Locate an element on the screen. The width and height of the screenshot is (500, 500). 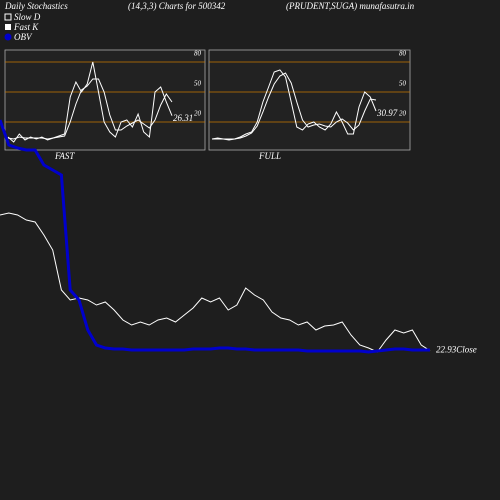
value-label: 26.31 is located at coordinates (183, 118).